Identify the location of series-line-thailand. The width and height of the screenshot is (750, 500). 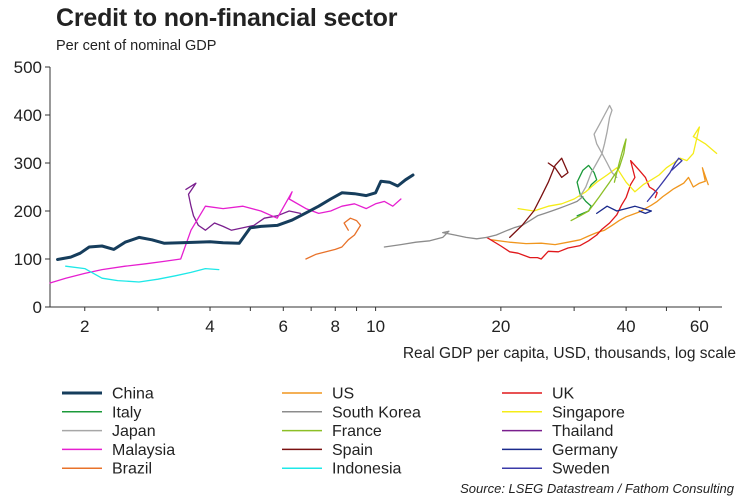
(243, 206).